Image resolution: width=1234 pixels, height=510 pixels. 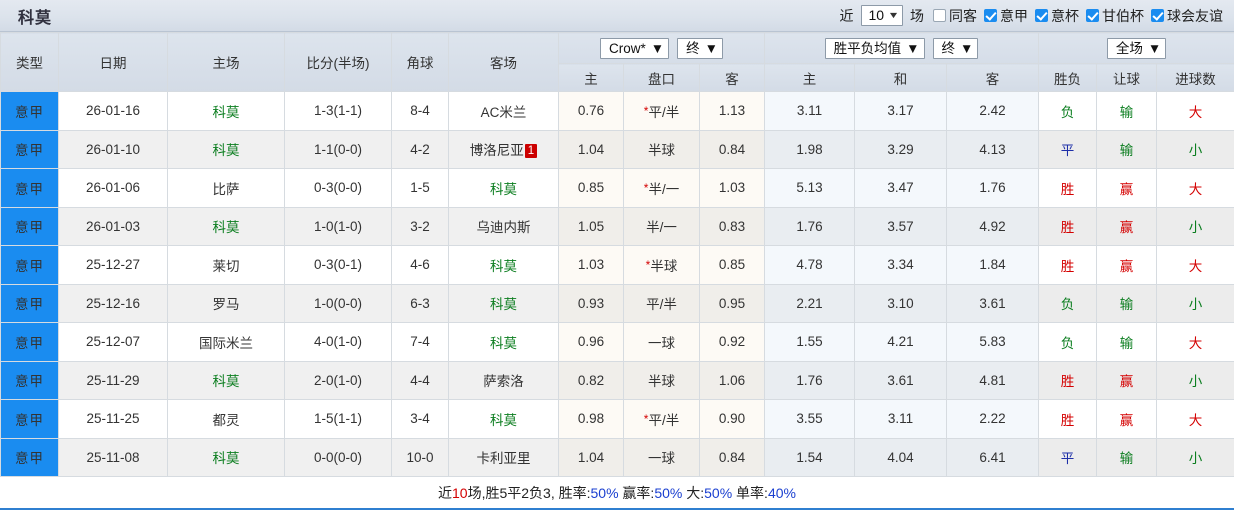 What do you see at coordinates (750, 493) in the screenshot?
I see `summary-odd-label: 单率:` at bounding box center [750, 493].